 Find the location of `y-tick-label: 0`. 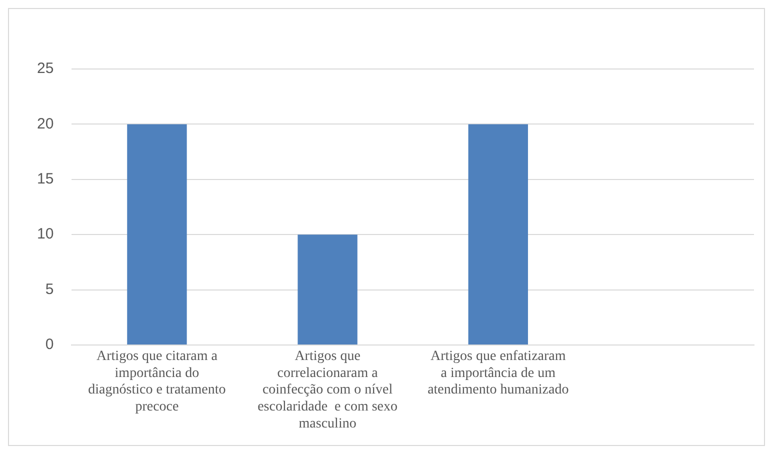

y-tick-label: 0 is located at coordinates (49, 345).